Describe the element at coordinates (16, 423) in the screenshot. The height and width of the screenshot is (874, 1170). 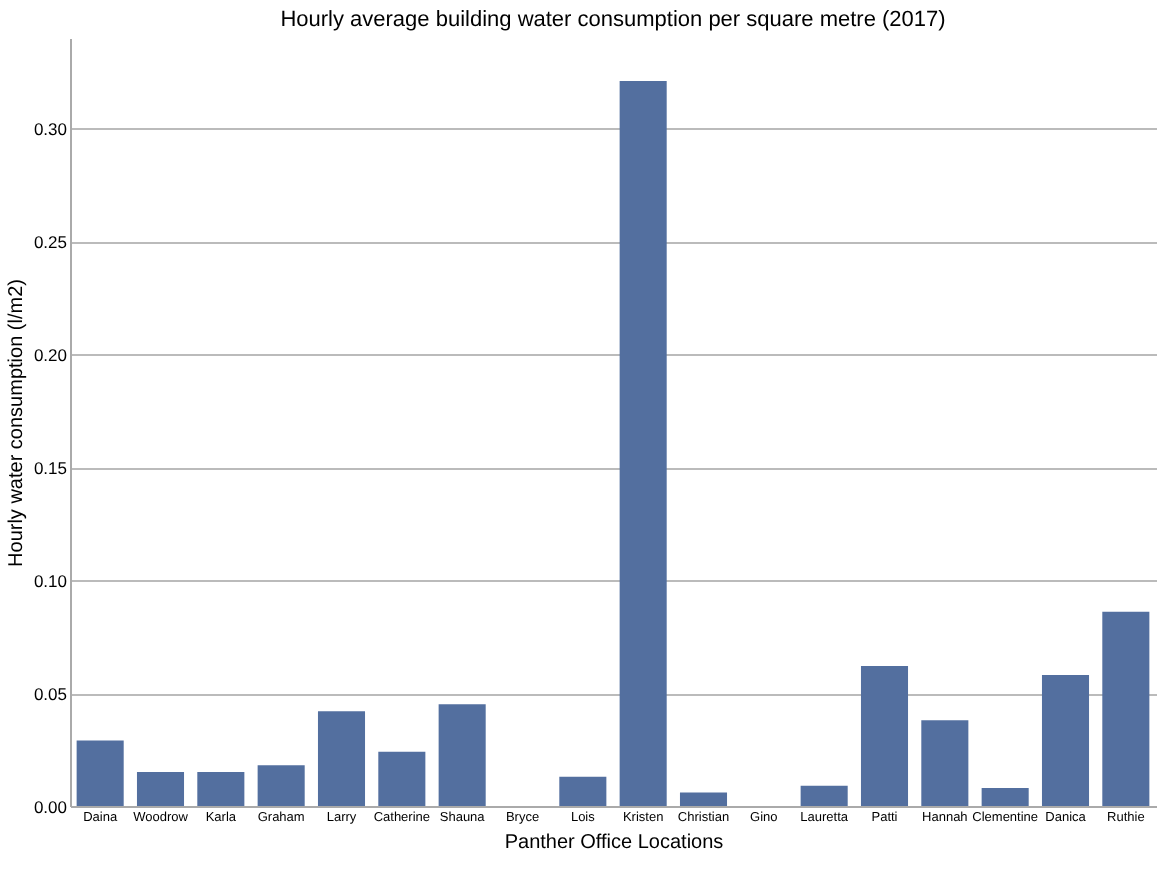
I see `y-axis-title: Hourly water consumption (l/m2)` at that location.